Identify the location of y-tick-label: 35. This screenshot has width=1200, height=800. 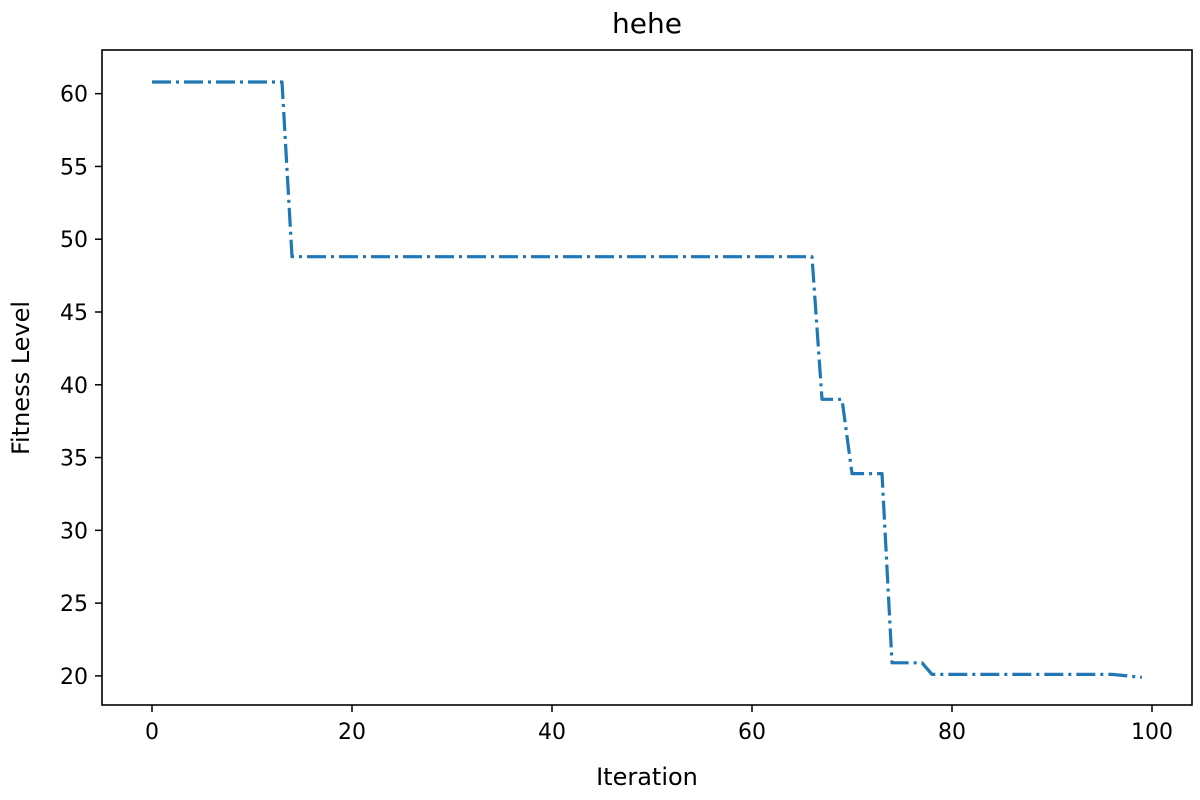
(74, 459).